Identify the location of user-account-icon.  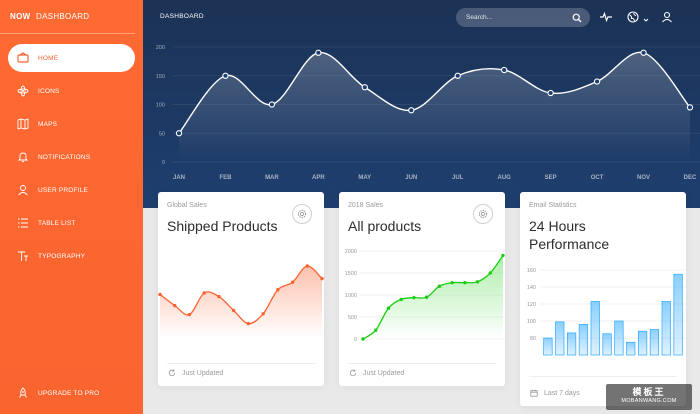
(667, 17).